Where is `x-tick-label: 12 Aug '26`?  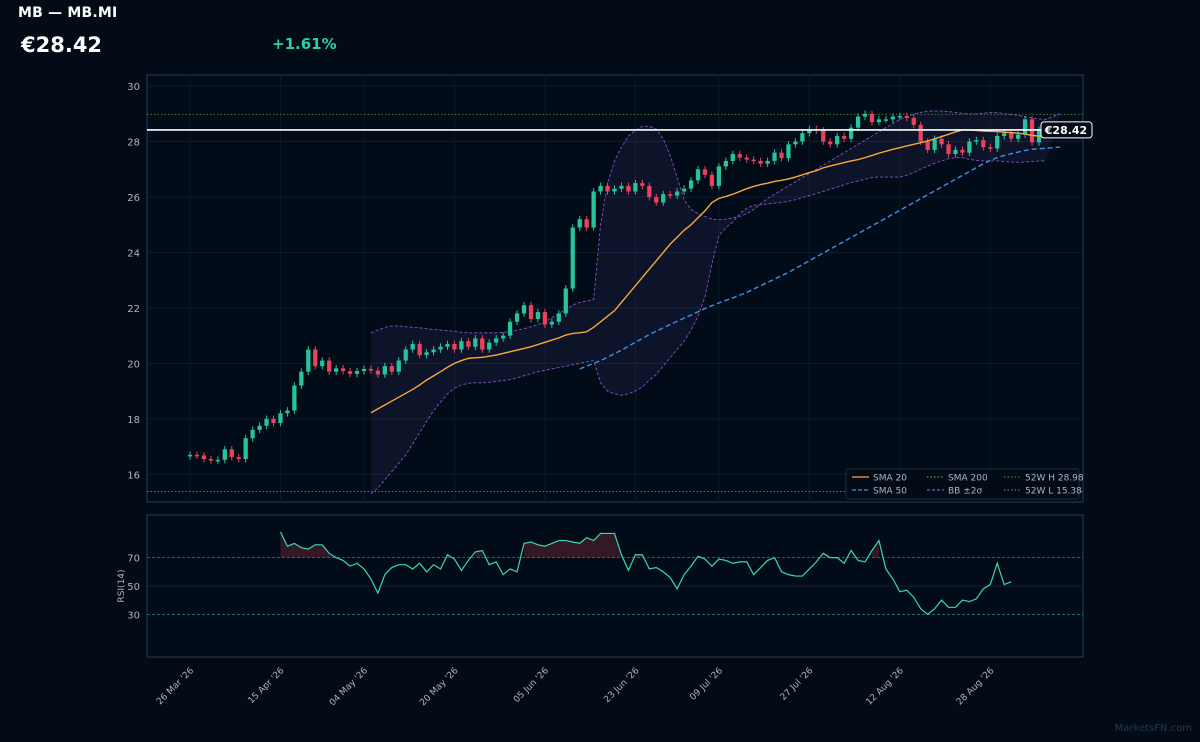
x-tick-label: 12 Aug '26 is located at coordinates (885, 687).